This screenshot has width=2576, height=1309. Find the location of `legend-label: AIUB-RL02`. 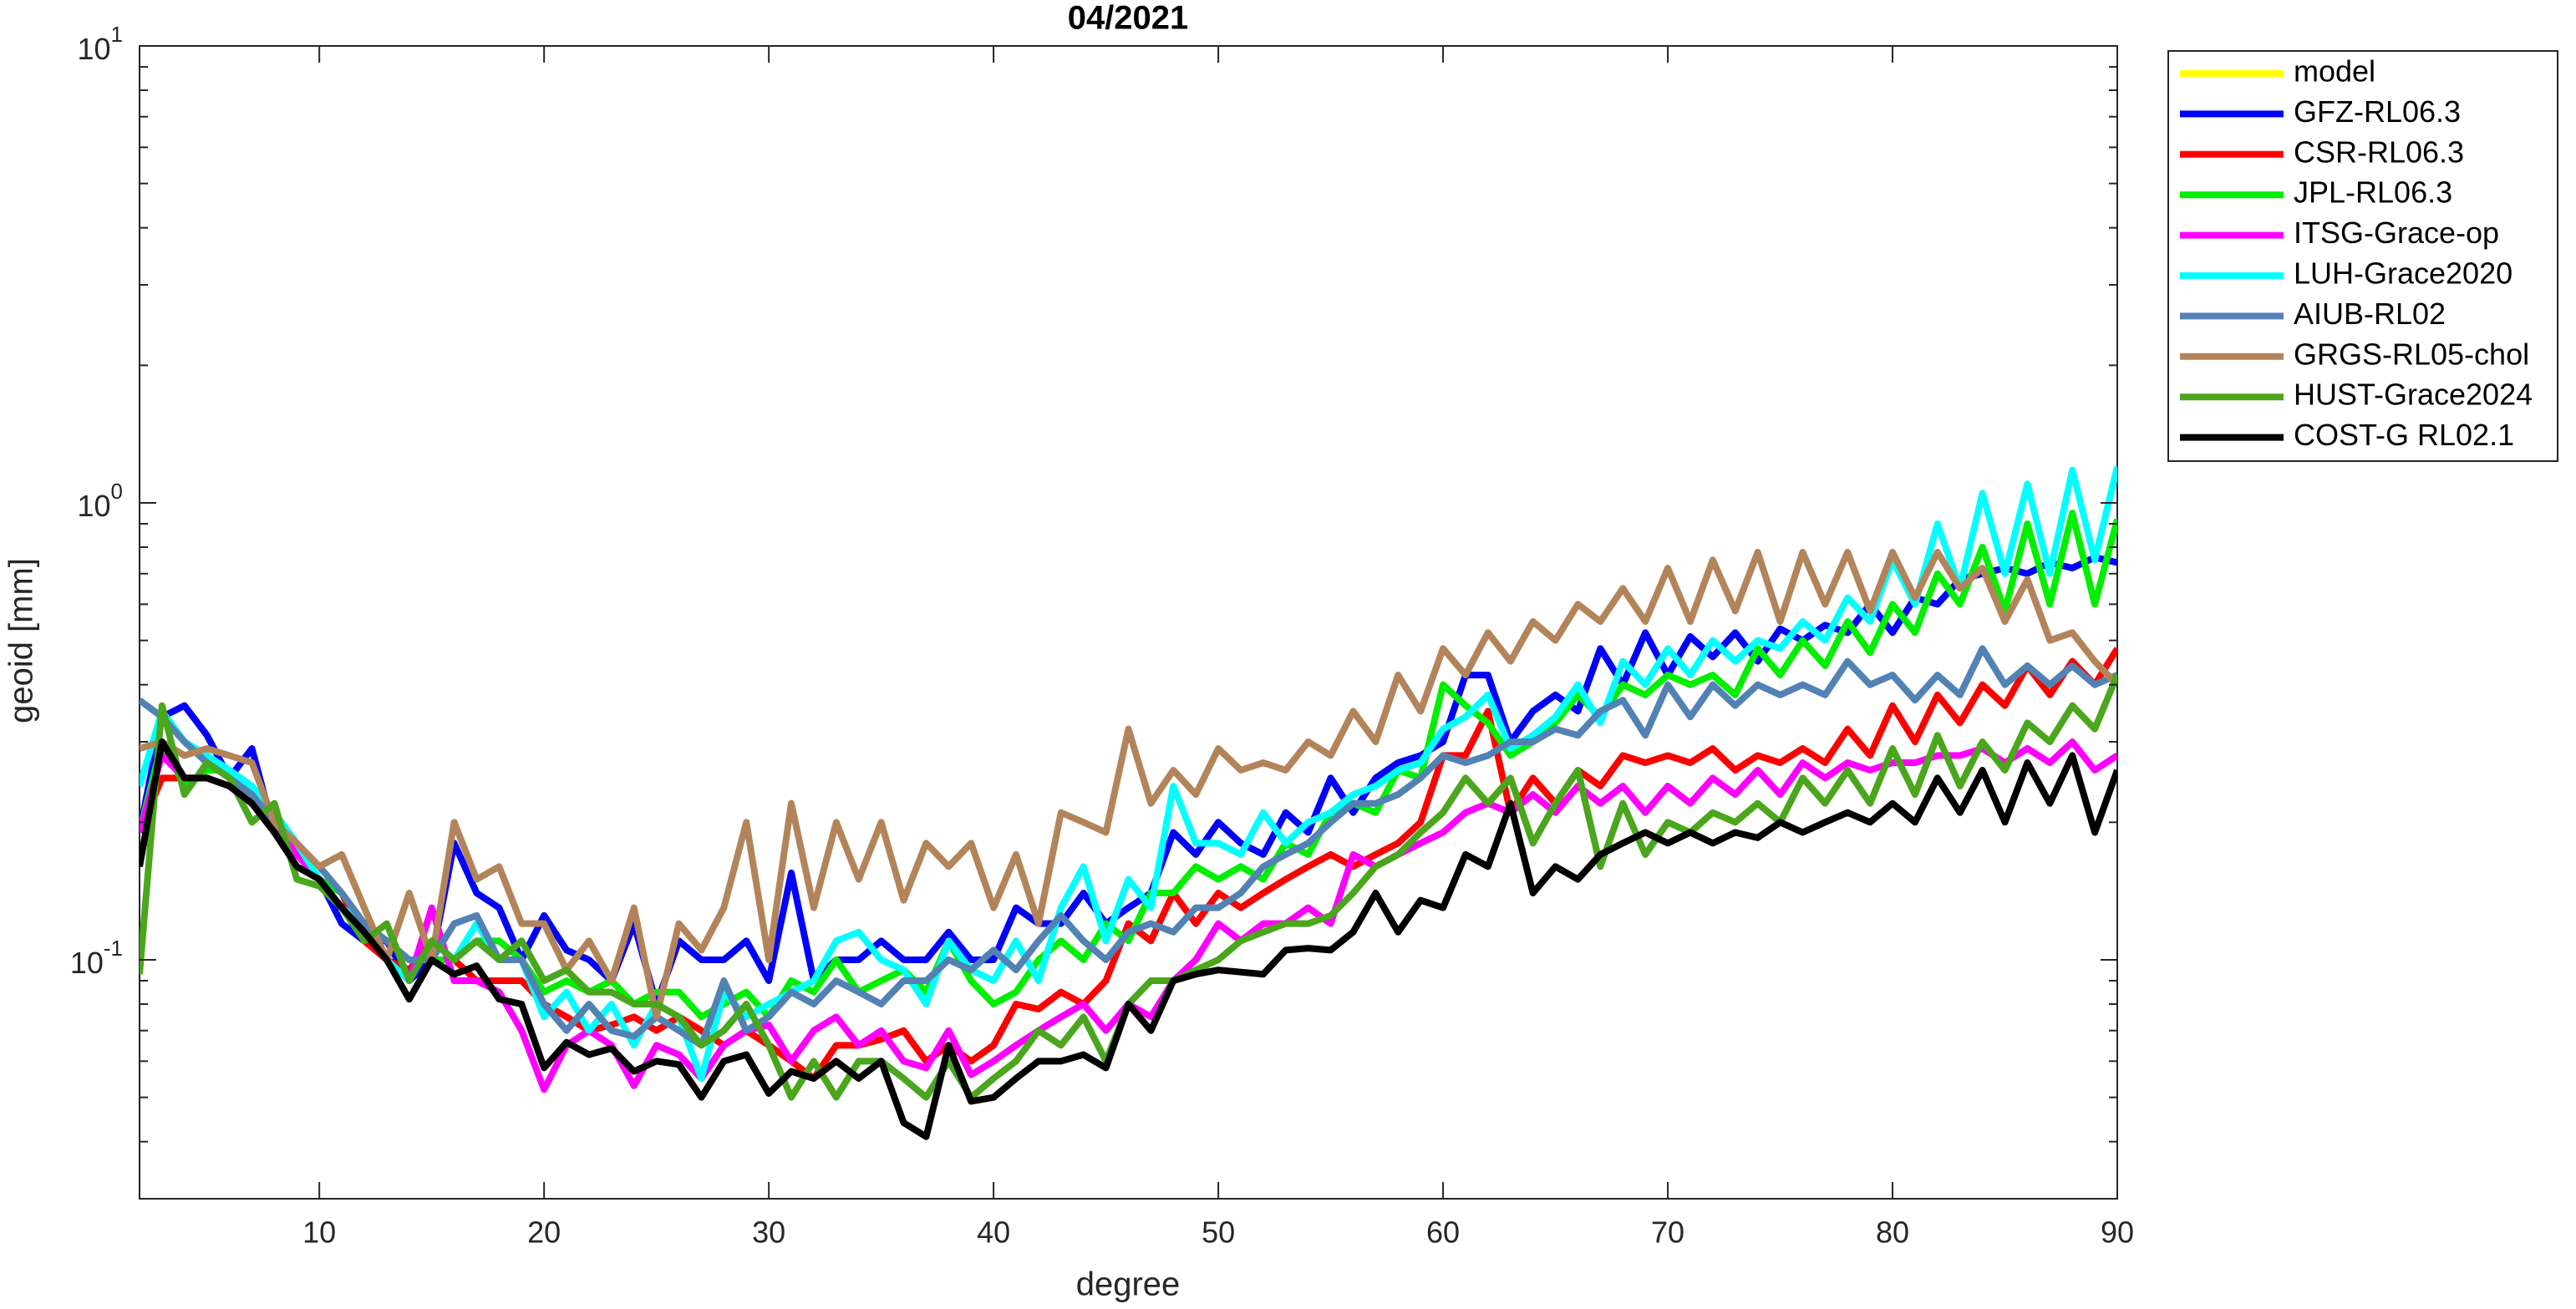

legend-label: AIUB-RL02 is located at coordinates (2370, 314).